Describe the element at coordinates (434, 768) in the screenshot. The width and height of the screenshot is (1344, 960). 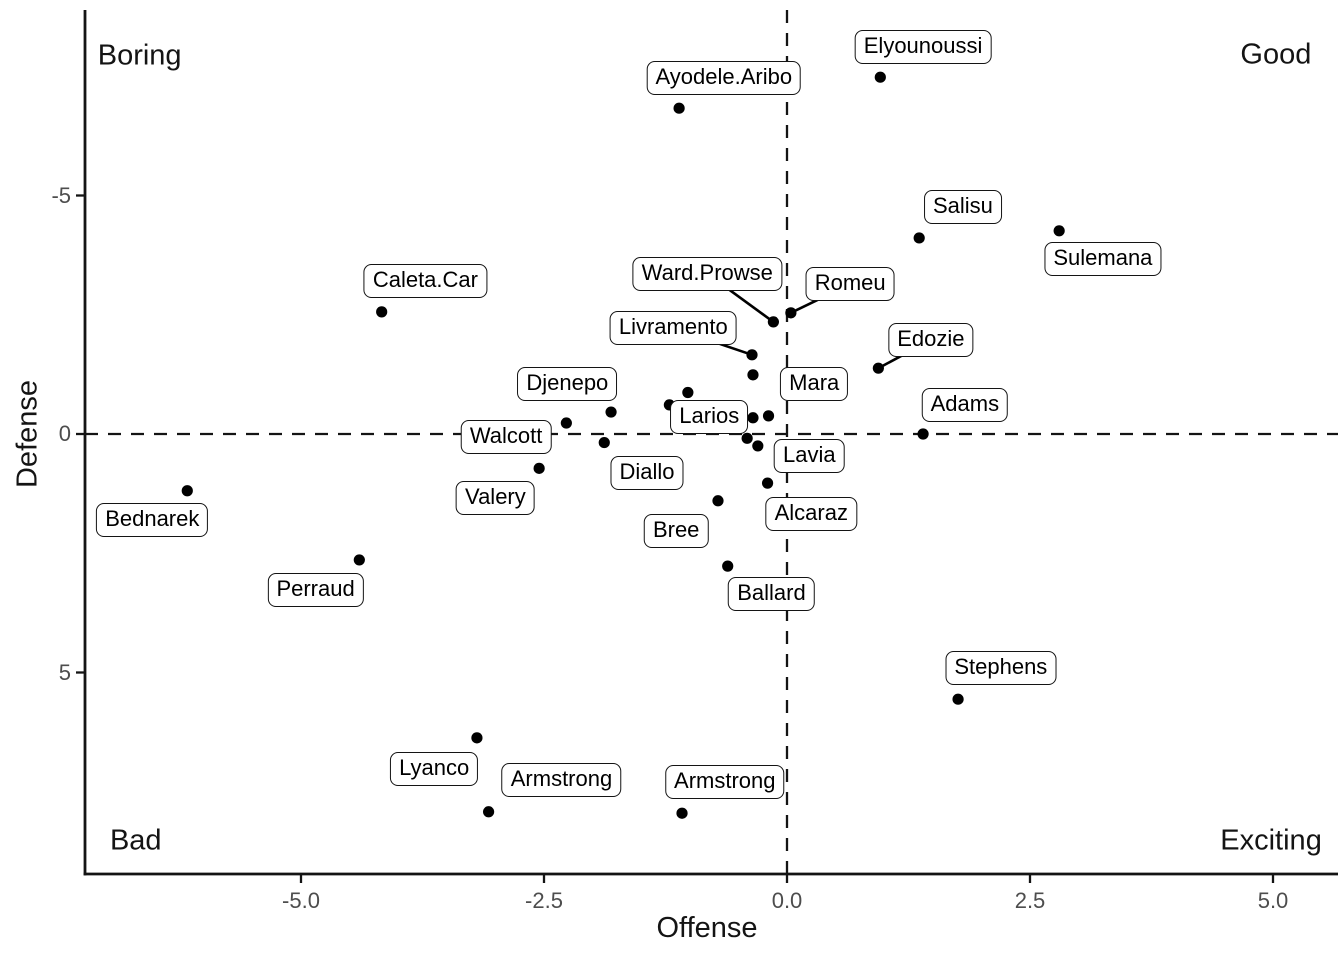
I see `player-label-lyanco: Lyanco` at that location.